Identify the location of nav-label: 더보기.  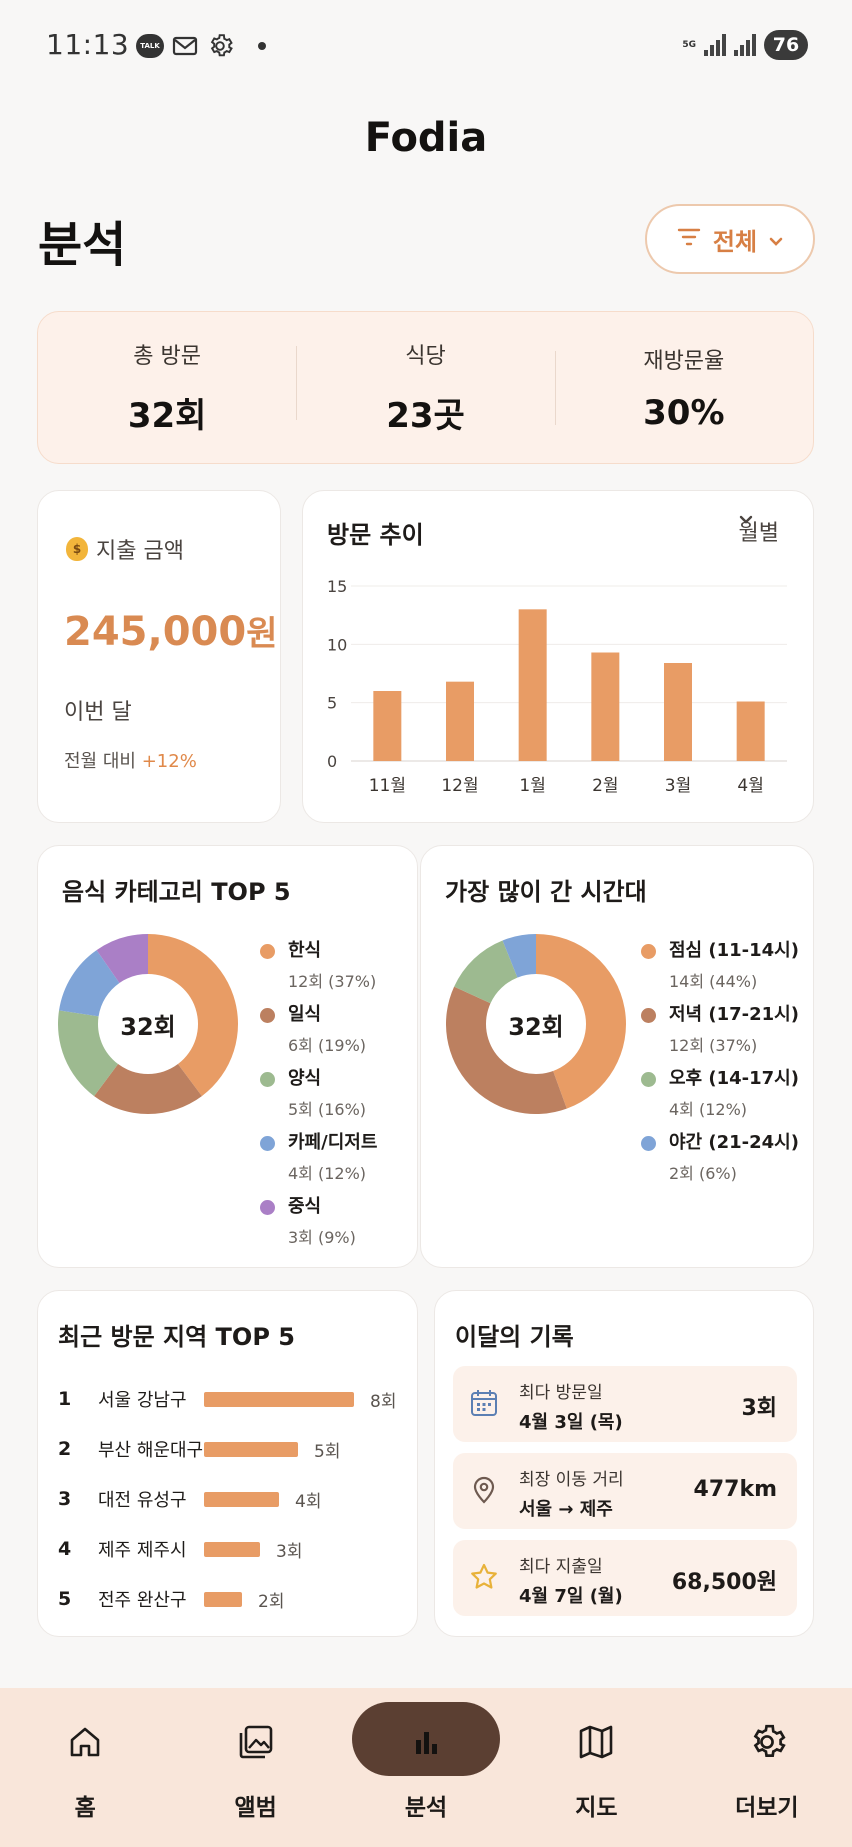
(767, 1808).